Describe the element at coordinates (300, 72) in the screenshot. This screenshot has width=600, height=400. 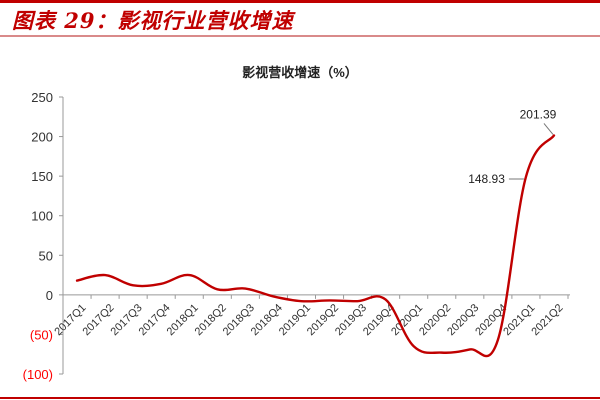
I see `chart-title: 影视营收增速（%）` at that location.